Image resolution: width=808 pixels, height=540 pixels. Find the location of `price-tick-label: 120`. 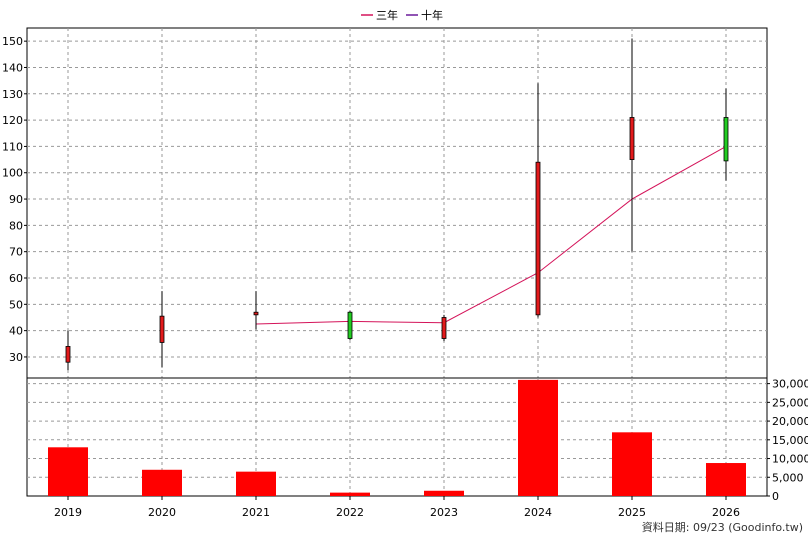

price-tick-label: 120 is located at coordinates (12, 120).